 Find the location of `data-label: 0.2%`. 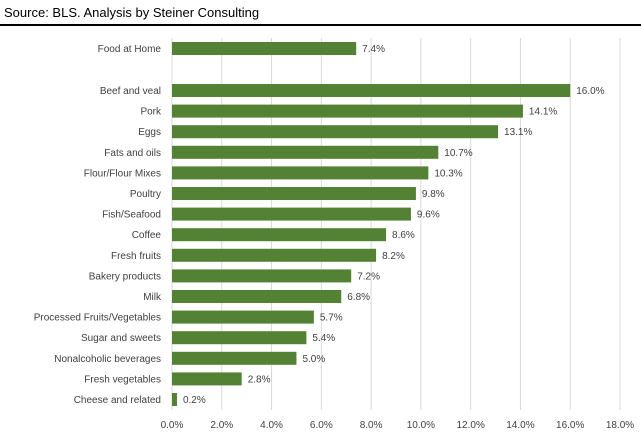

data-label: 0.2% is located at coordinates (194, 400).